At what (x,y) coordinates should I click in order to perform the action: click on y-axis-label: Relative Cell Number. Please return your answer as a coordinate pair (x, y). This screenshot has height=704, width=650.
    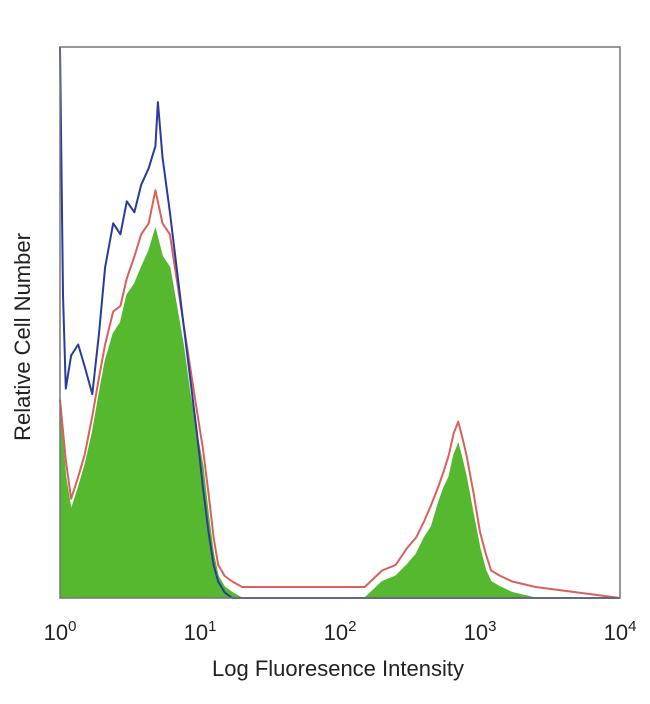
    Looking at the image, I should click on (22, 337).